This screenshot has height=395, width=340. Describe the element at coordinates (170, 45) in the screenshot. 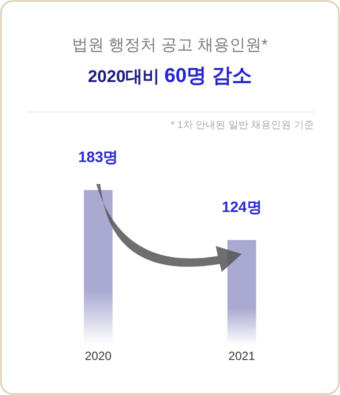

I see `chart-title: 법원 행정처 공고 채용인원*` at that location.